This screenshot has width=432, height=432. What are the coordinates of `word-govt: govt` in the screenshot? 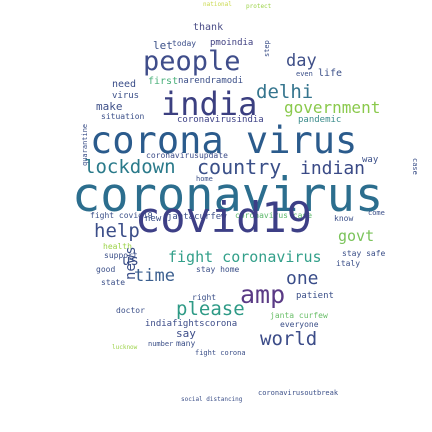 It's located at (356, 236).